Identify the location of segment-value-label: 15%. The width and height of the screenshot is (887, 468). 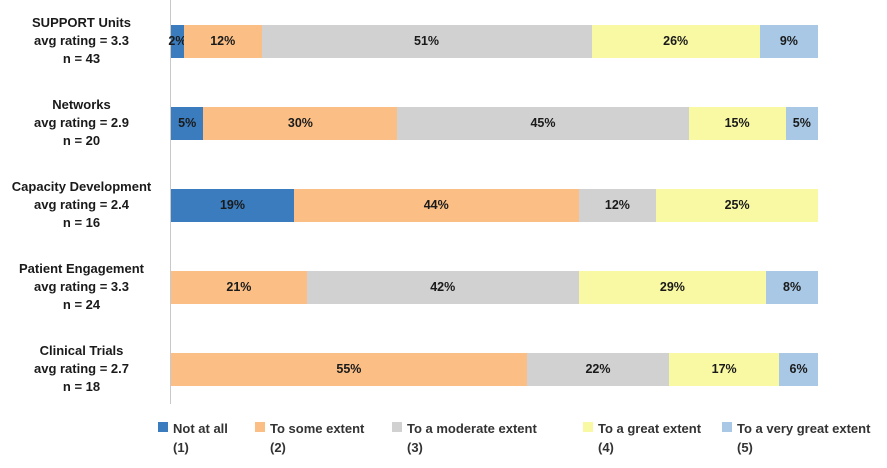
(737, 123).